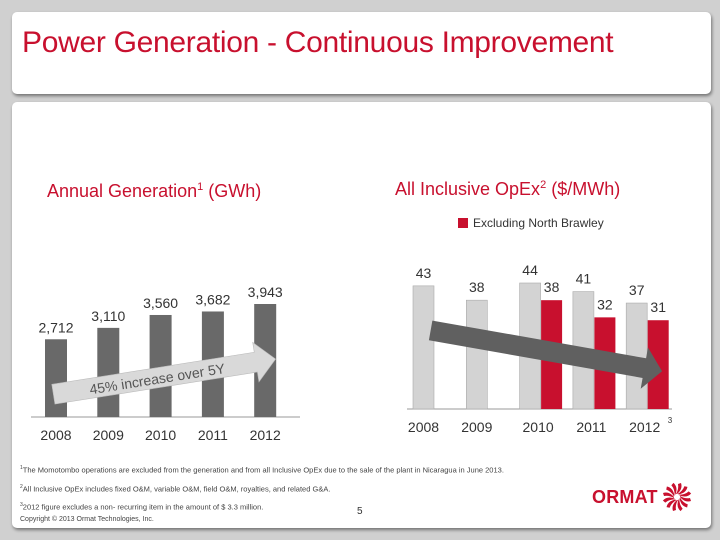 This screenshot has height=540, width=720. What do you see at coordinates (637, 290) in the screenshot?
I see `opex-value-label: 37` at bounding box center [637, 290].